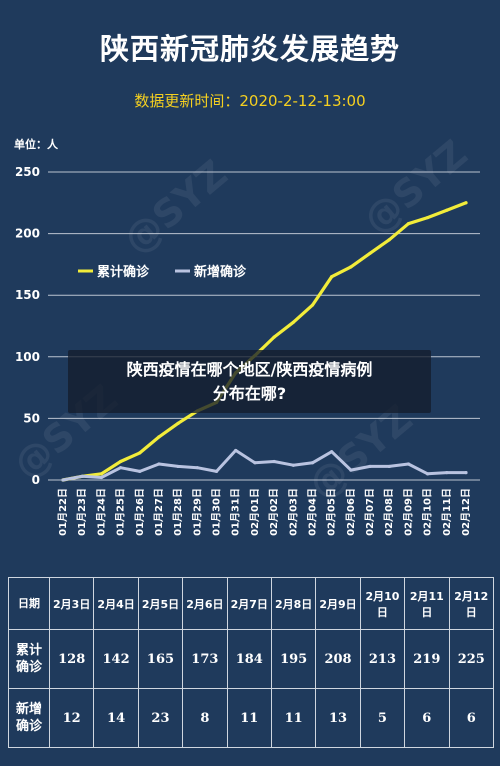 The width and height of the screenshot is (500, 766). I want to click on caption-line-1: 陕西疫情在哪个地区/陕西疫情病例, so click(249, 369).